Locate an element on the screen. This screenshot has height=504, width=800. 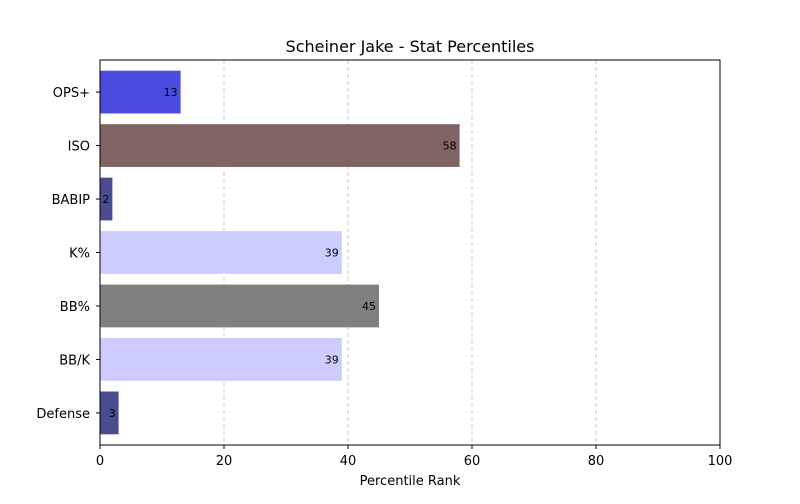
bar-babip is located at coordinates (106, 199).